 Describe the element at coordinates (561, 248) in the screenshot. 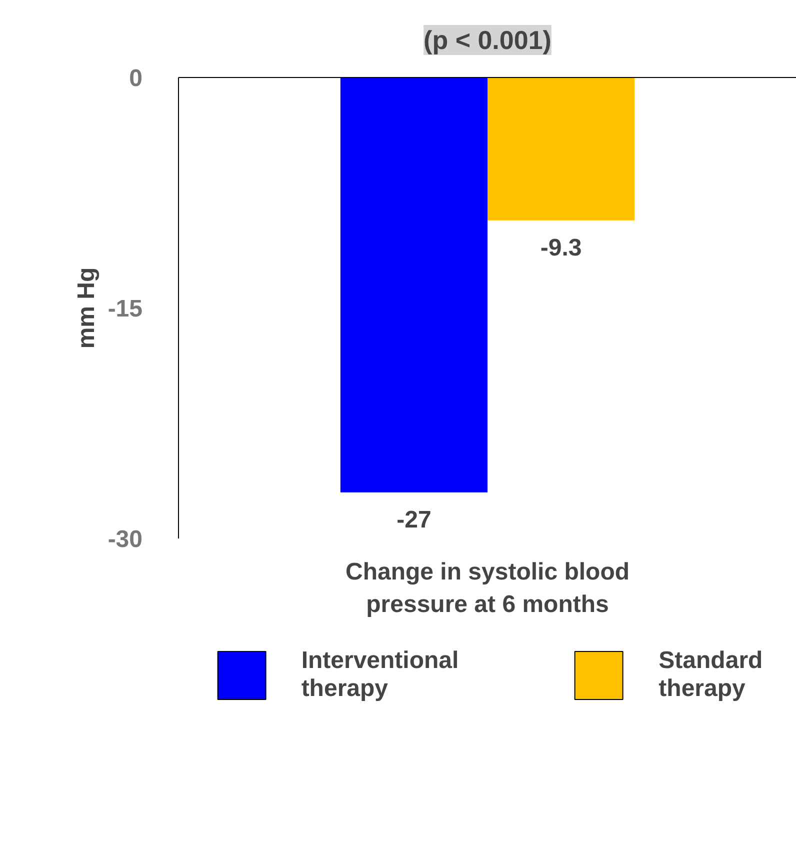

I see `data-label: -9.3` at that location.